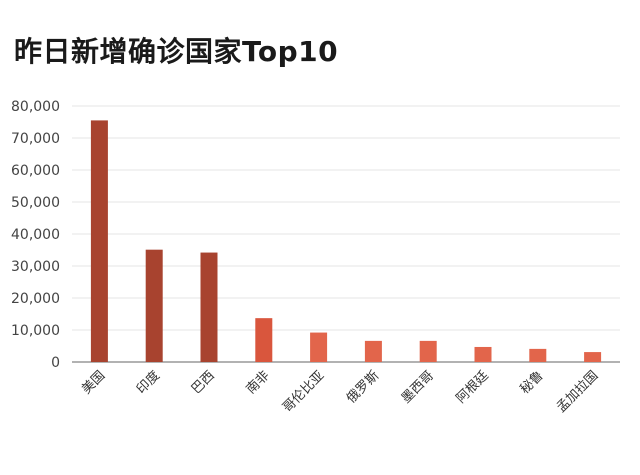 Image resolution: width=640 pixels, height=475 pixels. I want to click on y-tick-label: 20,000, so click(35, 299).